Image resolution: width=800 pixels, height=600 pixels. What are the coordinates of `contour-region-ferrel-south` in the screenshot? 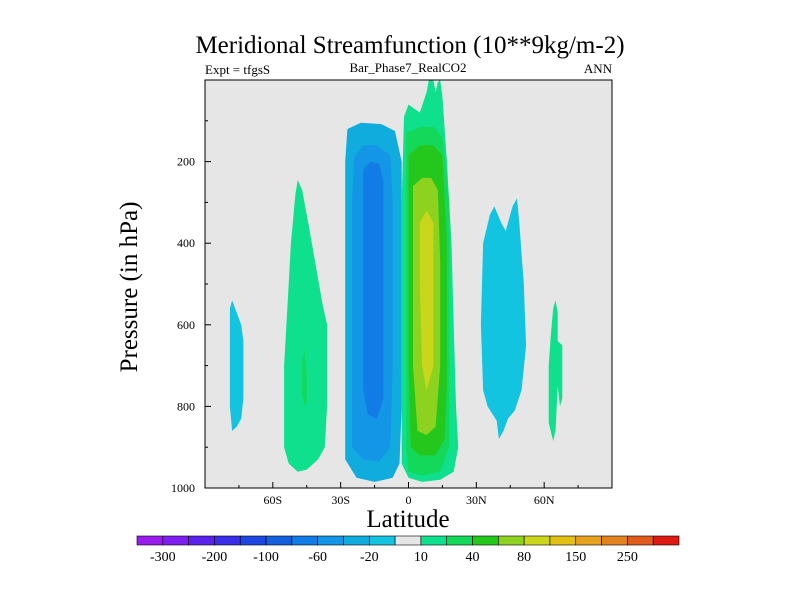 It's located at (306, 326).